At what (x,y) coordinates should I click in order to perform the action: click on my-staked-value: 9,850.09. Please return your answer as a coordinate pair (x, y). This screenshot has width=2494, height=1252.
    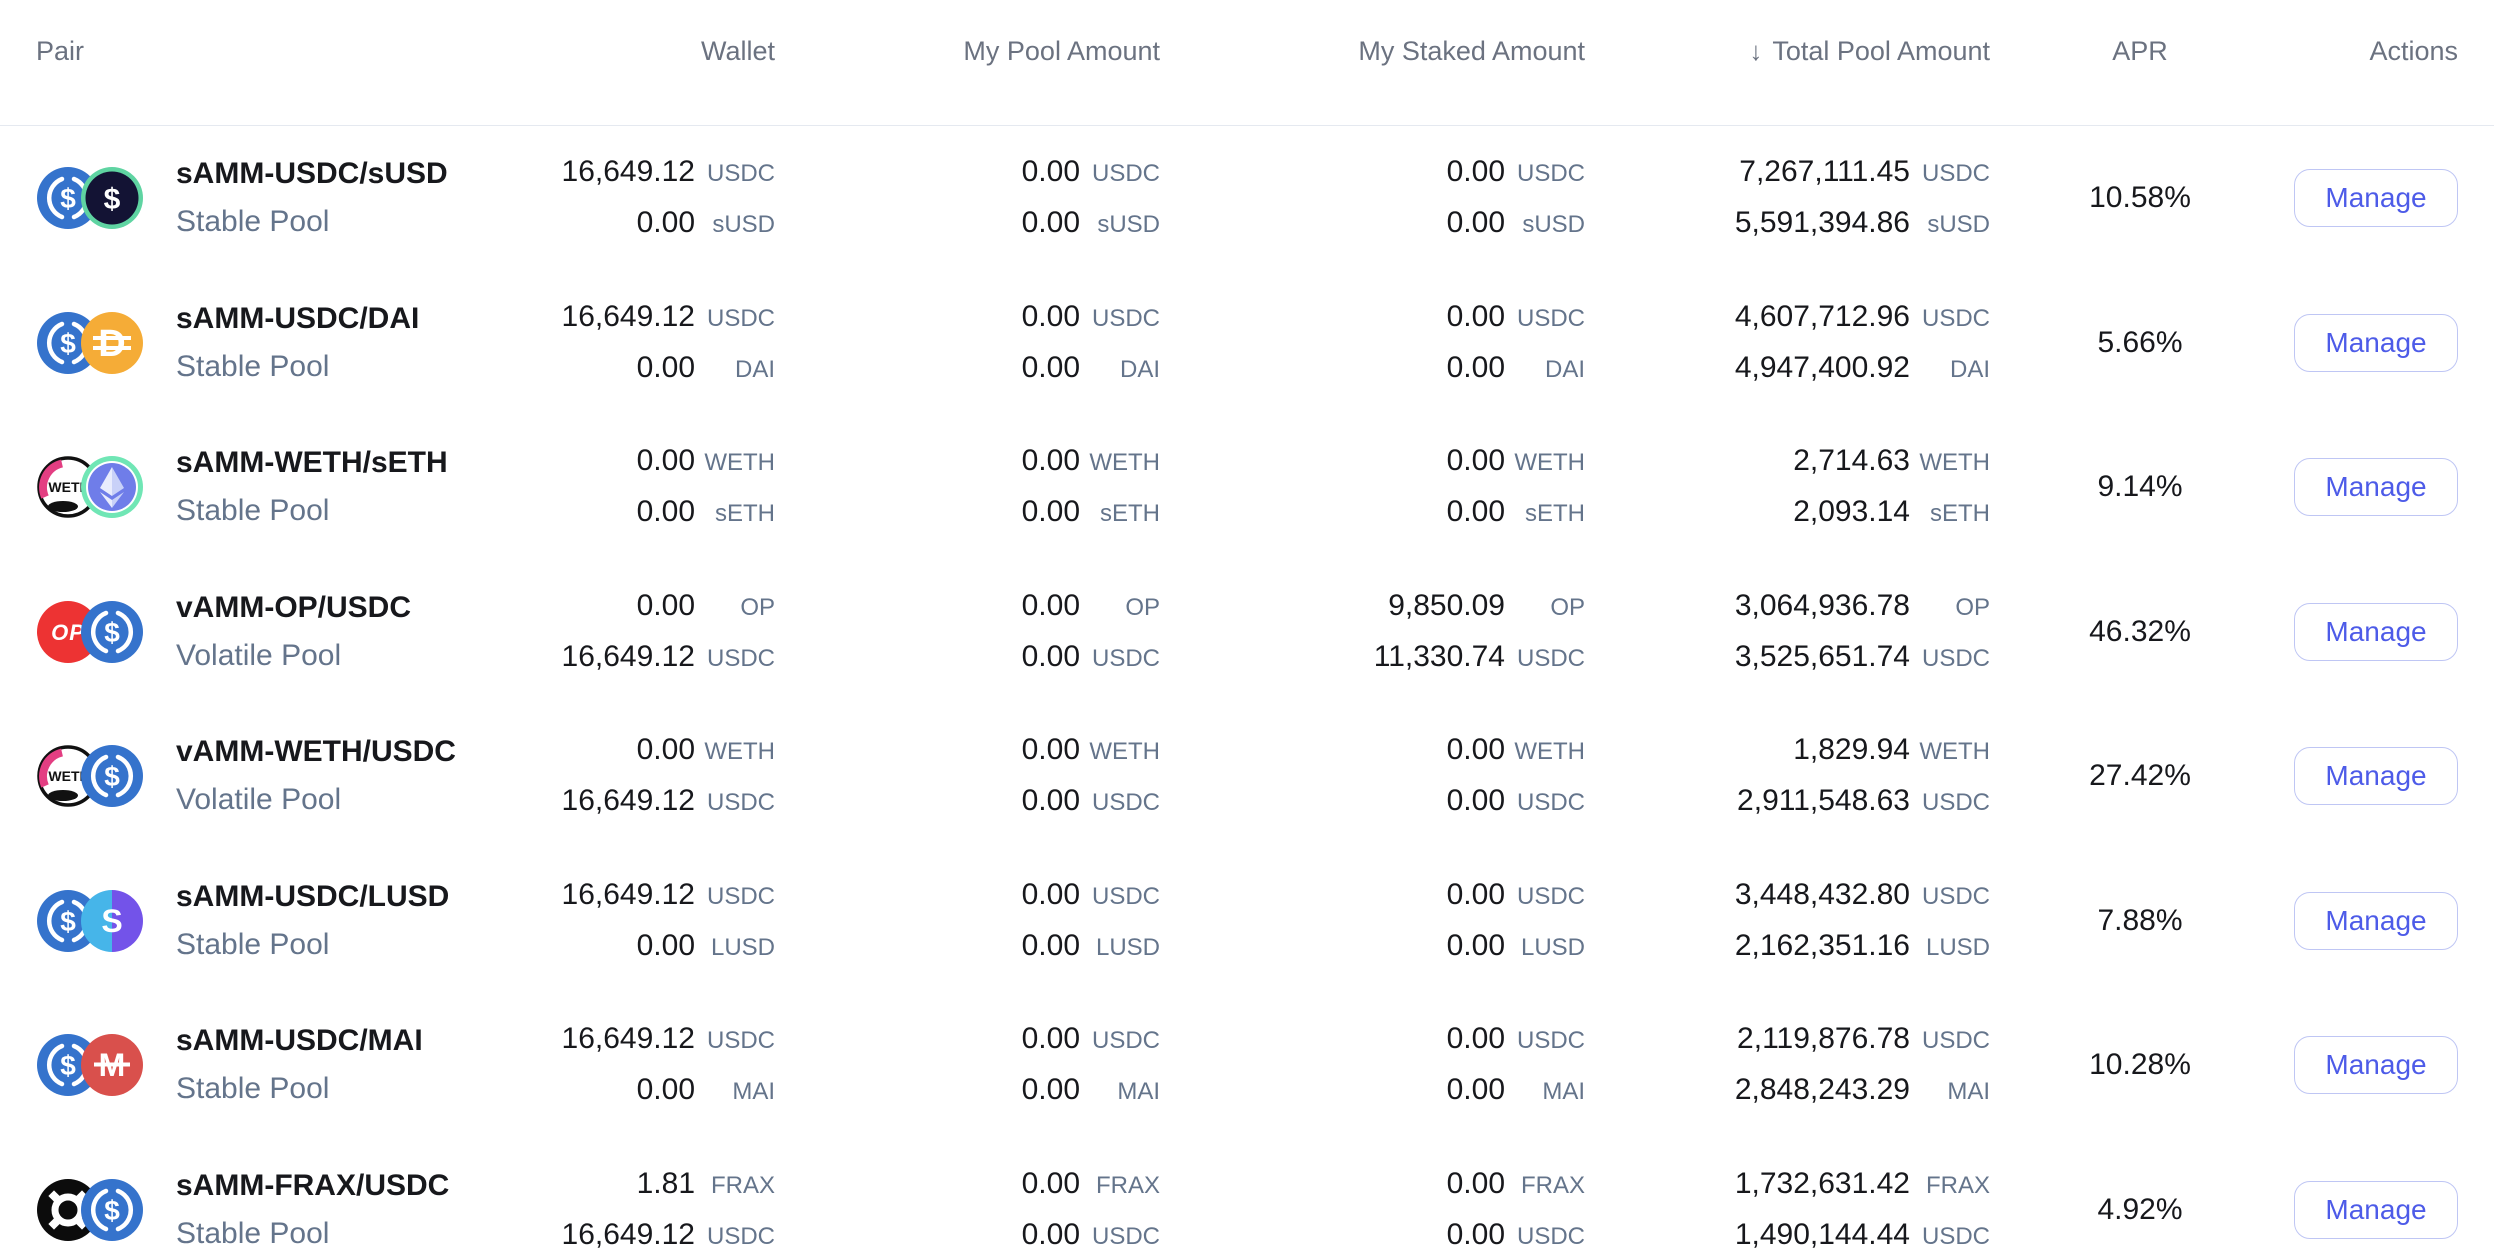
    Looking at the image, I should click on (1446, 605).